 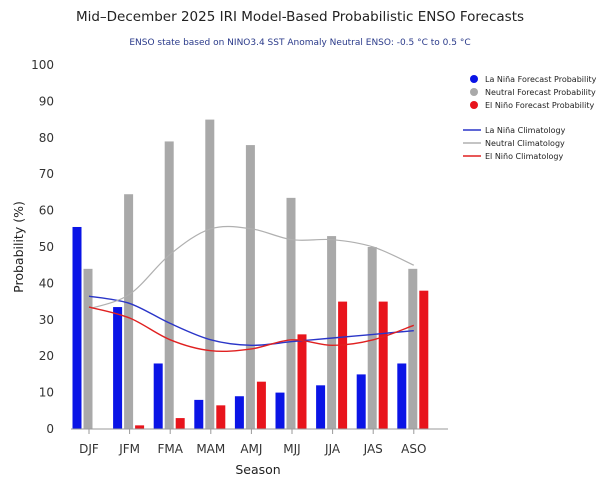 What do you see at coordinates (525, 143) in the screenshot?
I see `legend-label: Neutral Climatology` at bounding box center [525, 143].